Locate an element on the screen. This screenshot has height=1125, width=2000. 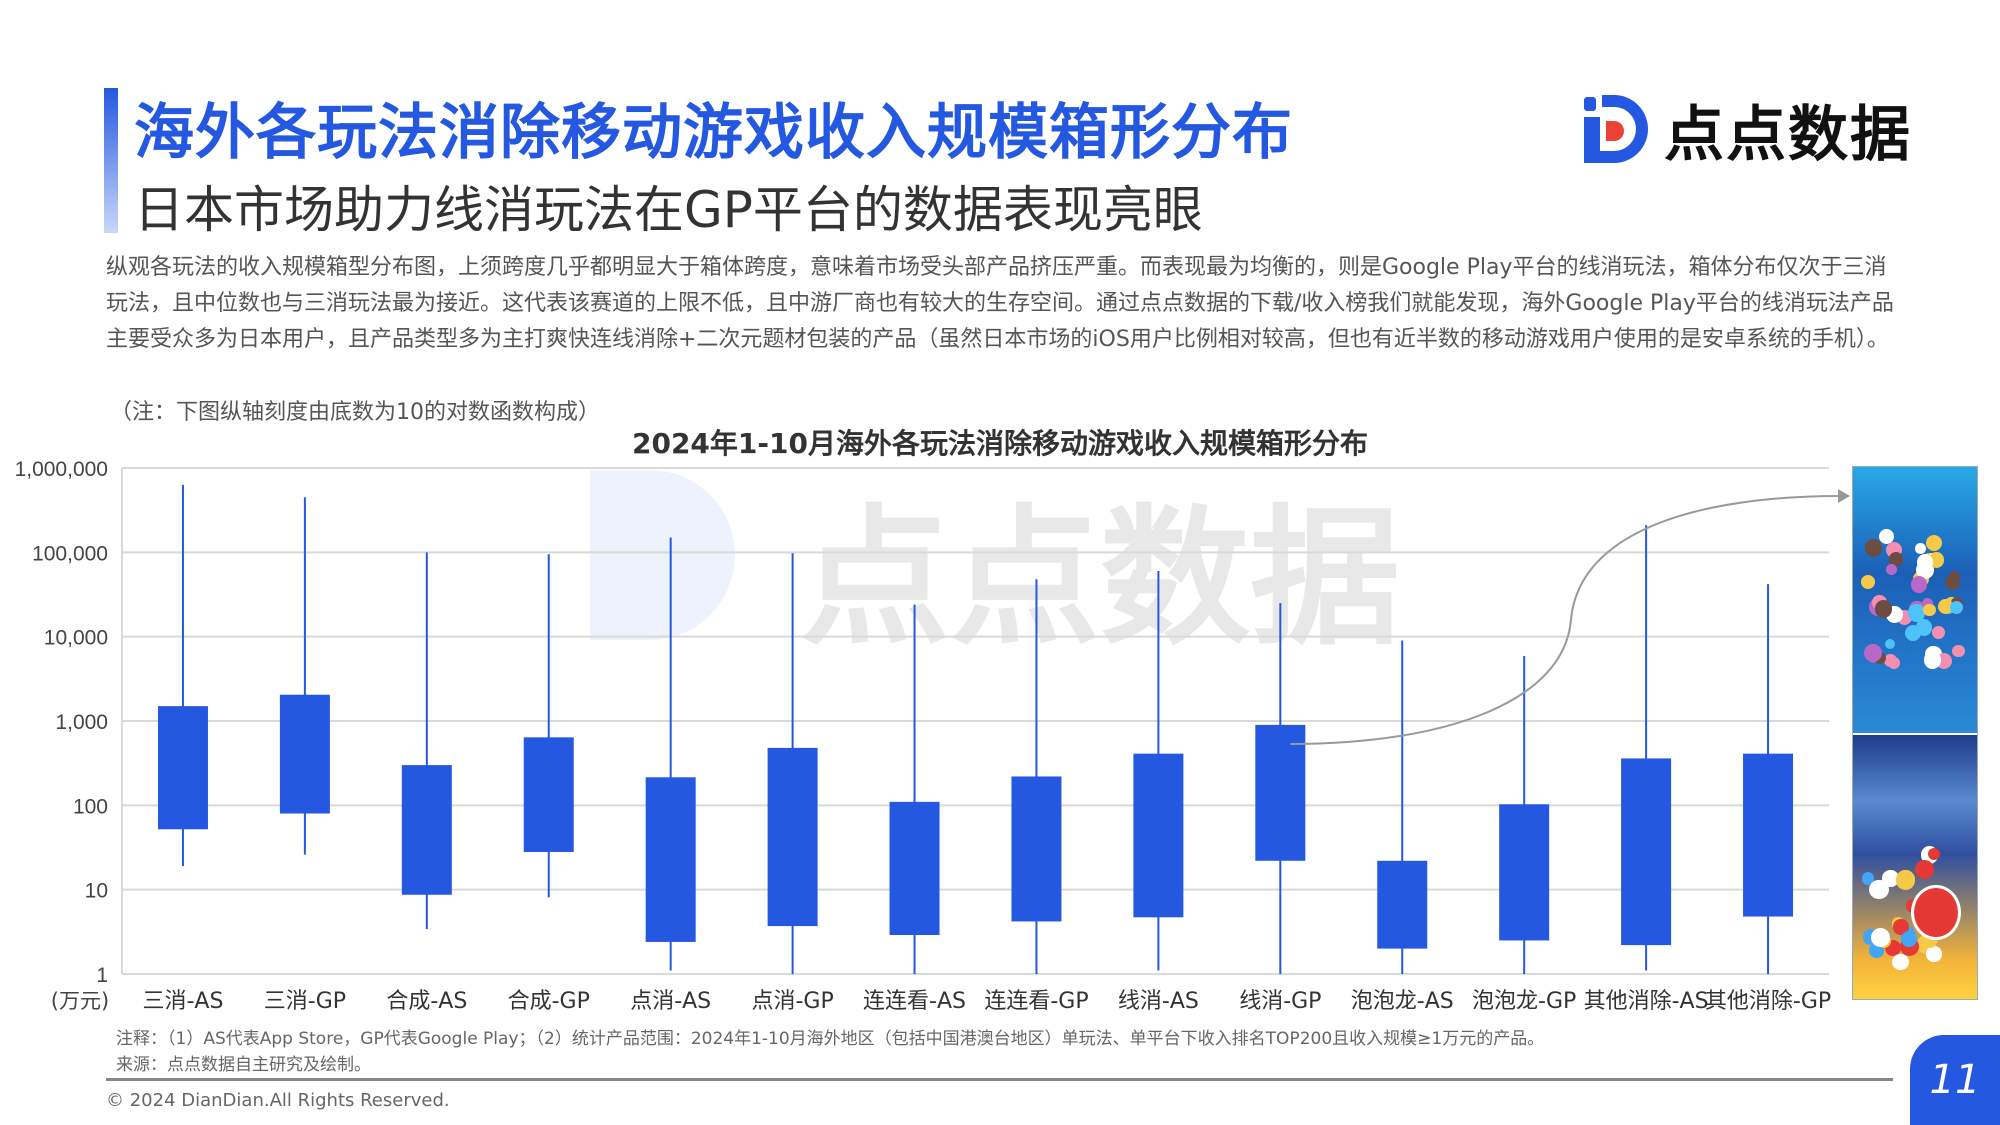
y-tick-label: 1,000 is located at coordinates (81, 722).